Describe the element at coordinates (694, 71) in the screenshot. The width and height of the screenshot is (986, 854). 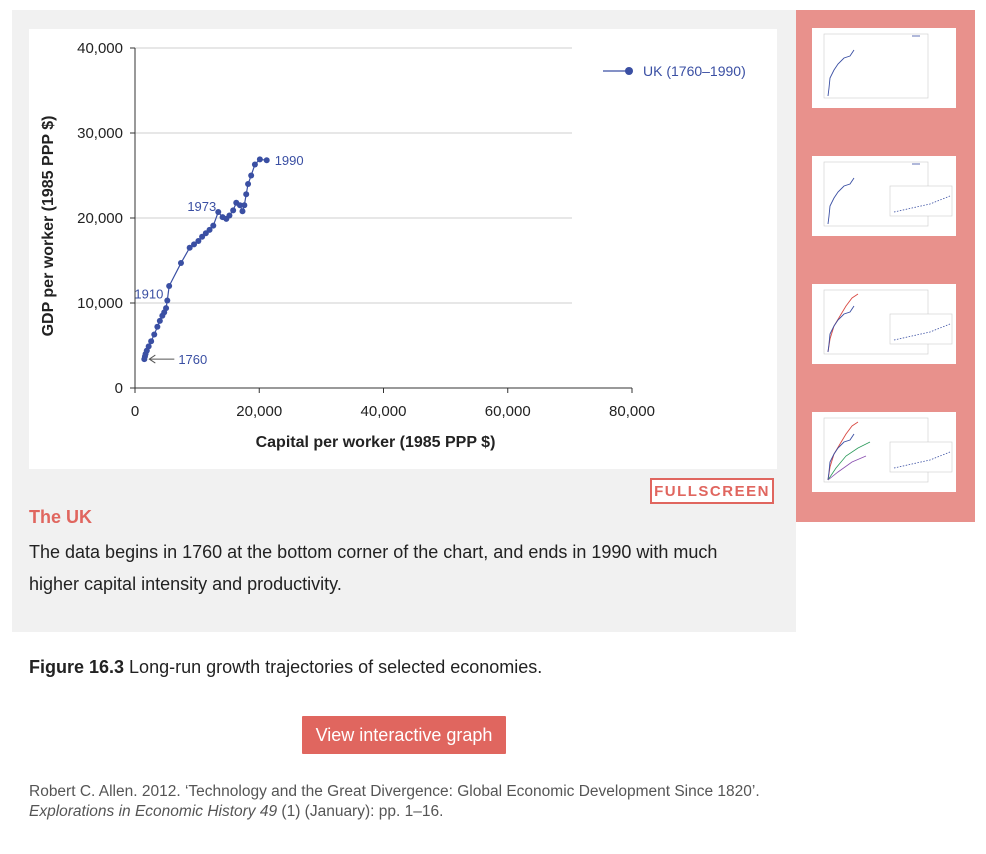
I see `legend-label: UK (1760–1990)` at that location.